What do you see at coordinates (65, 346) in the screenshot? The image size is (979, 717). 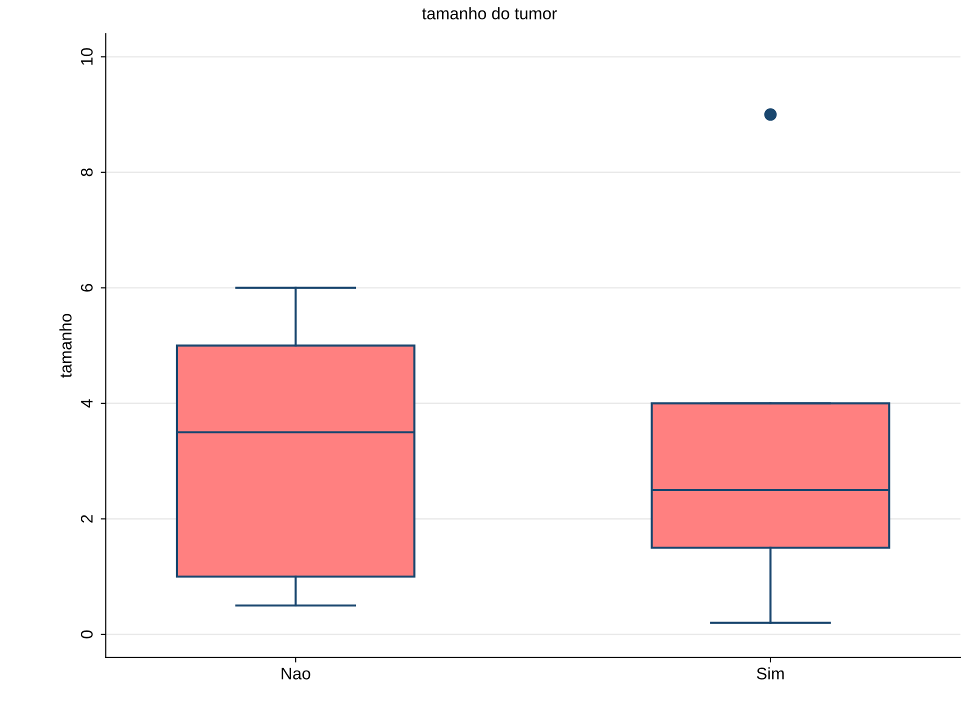 I see `y-axis-title: tamanho` at bounding box center [65, 346].